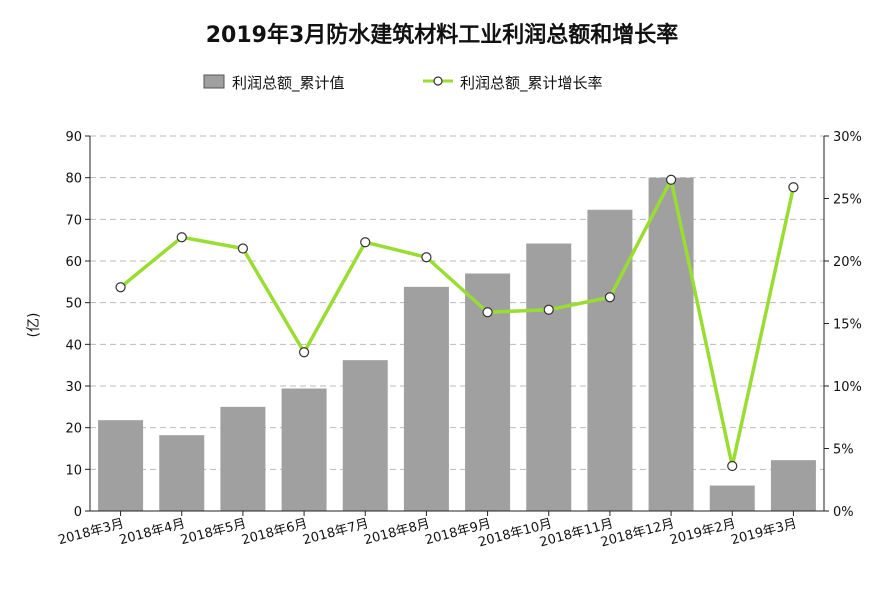  I want to click on right-tick-label: 0%, so click(843, 512).